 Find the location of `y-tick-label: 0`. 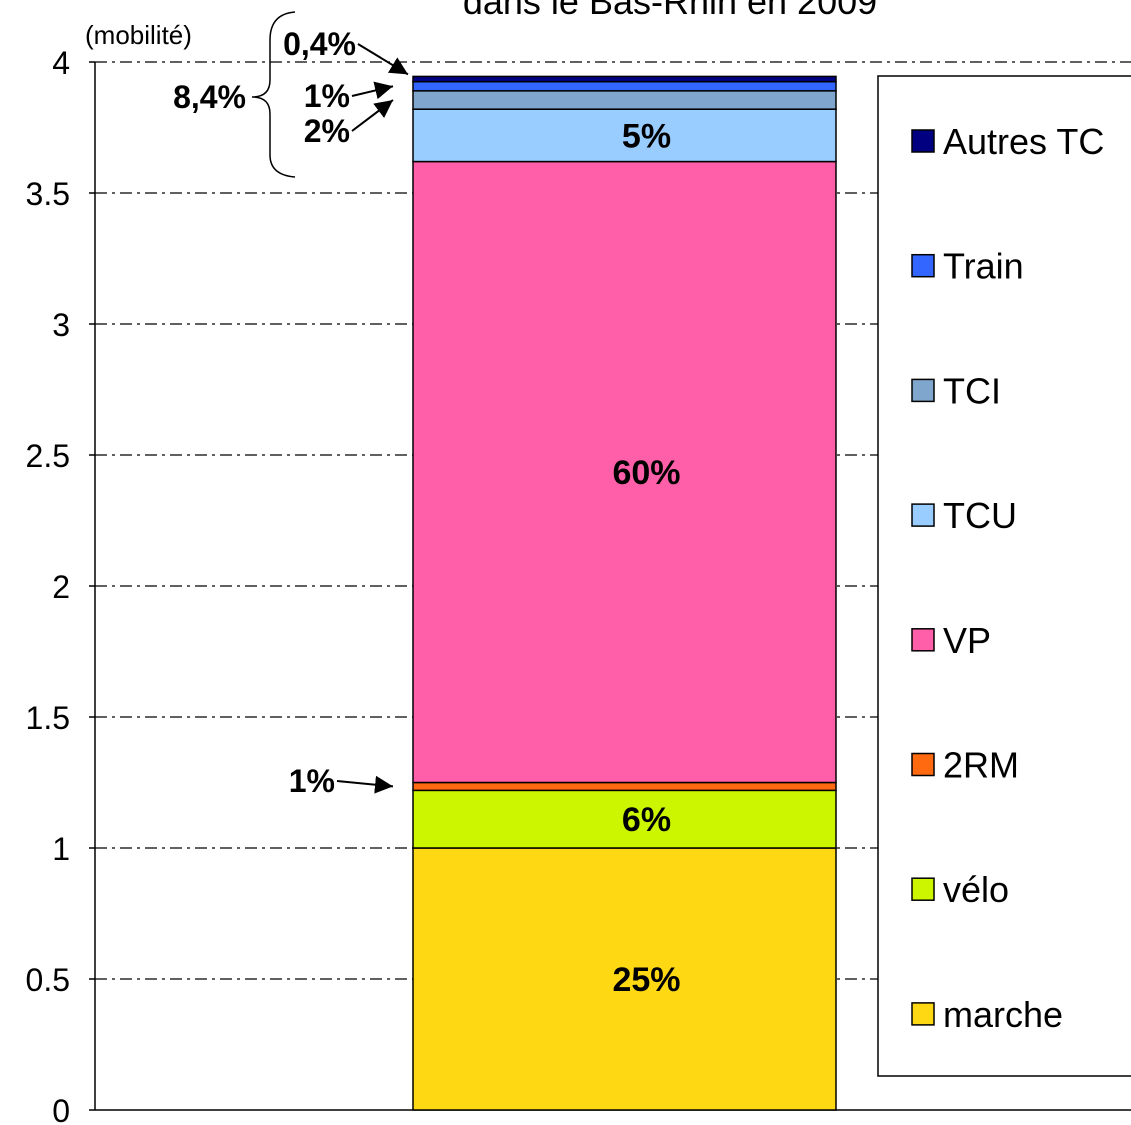

y-tick-label: 0 is located at coordinates (61, 1109).